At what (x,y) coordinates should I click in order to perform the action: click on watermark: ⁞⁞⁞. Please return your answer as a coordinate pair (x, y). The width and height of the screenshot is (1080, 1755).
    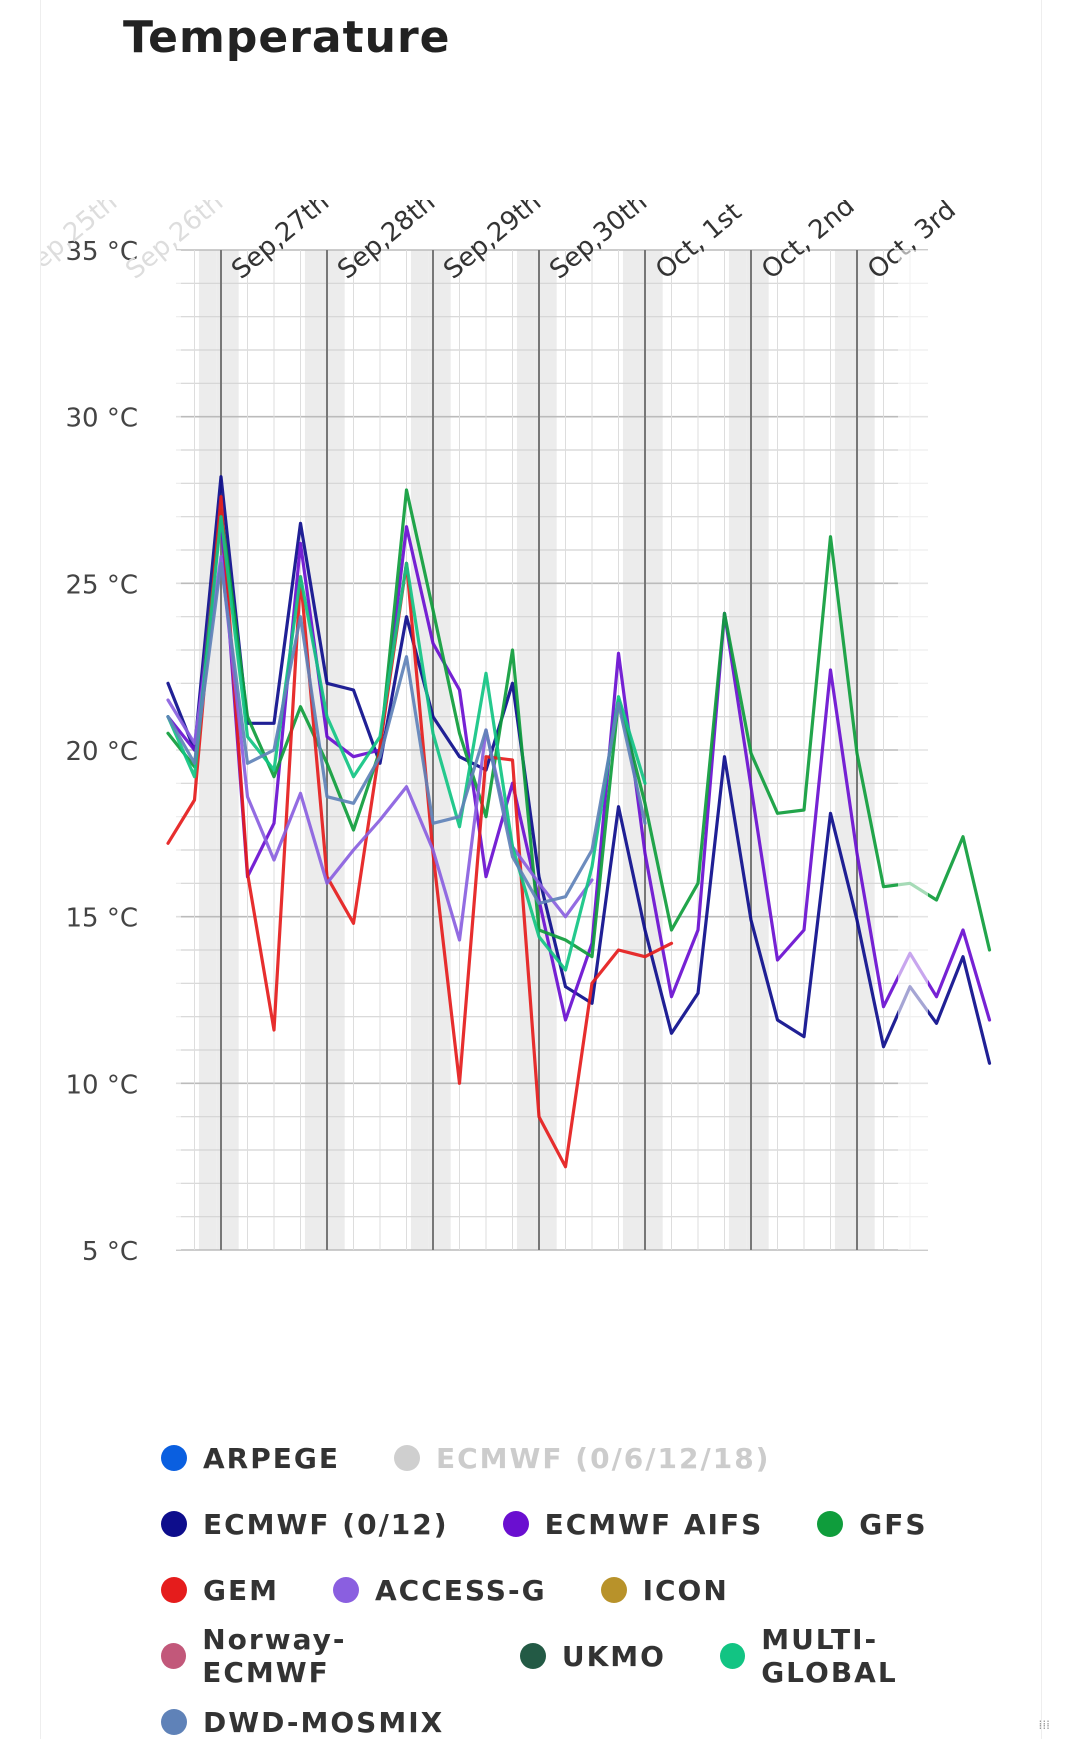
    Looking at the image, I should click on (1044, 1725).